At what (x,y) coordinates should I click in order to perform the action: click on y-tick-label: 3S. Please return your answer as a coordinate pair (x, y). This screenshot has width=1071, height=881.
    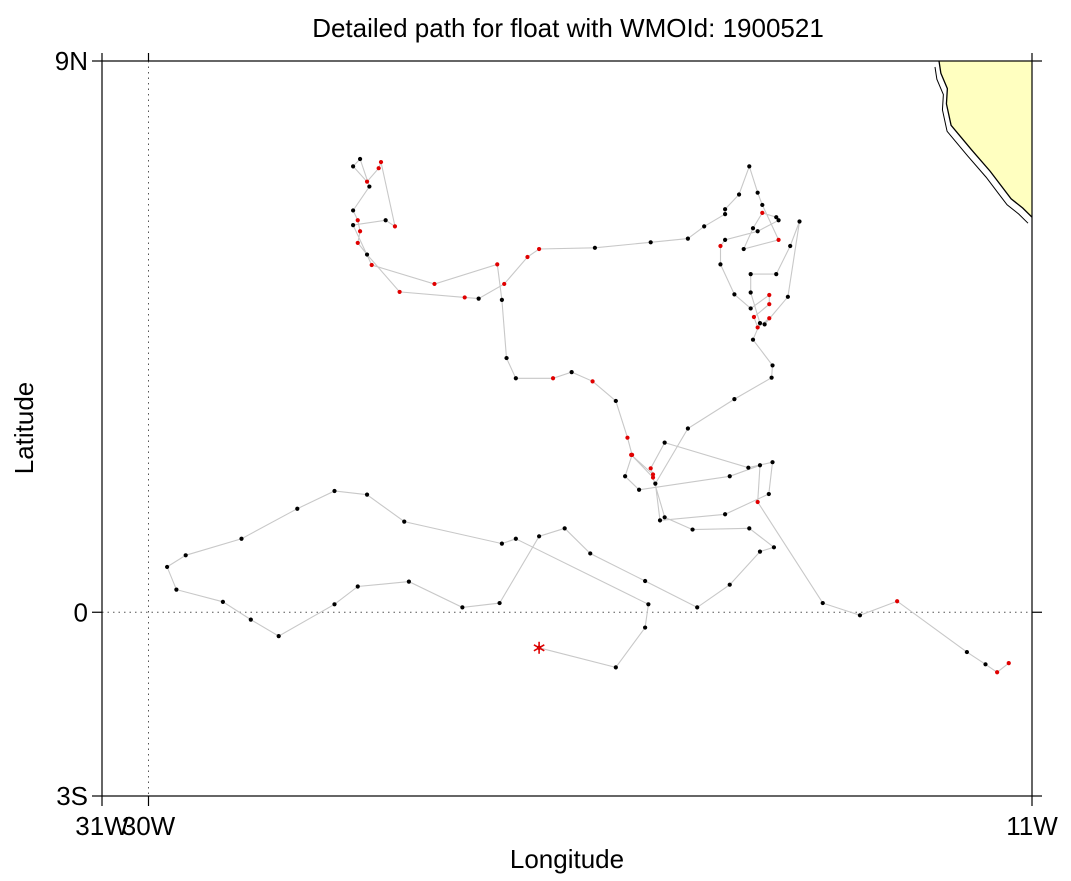
    Looking at the image, I should click on (72, 796).